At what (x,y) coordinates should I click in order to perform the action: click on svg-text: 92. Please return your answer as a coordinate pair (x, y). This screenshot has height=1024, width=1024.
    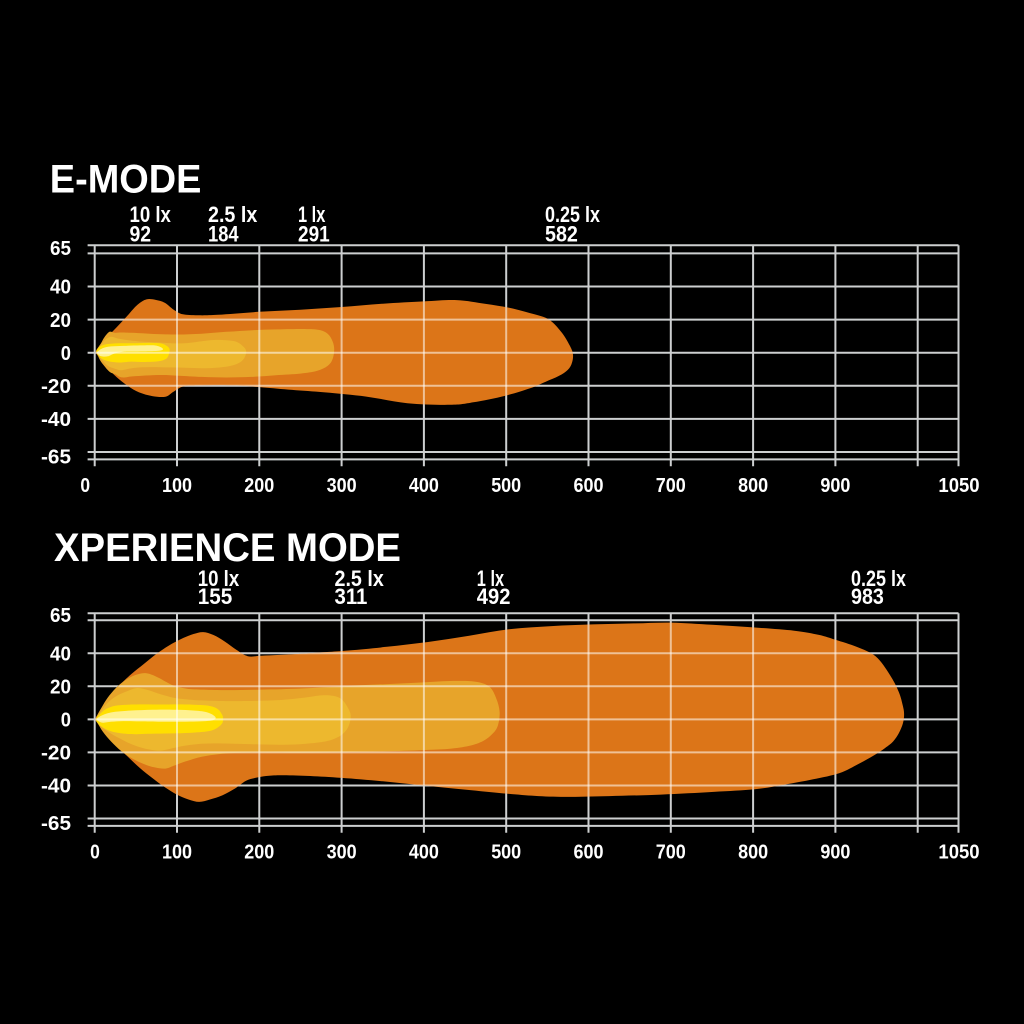
    Looking at the image, I should click on (141, 233).